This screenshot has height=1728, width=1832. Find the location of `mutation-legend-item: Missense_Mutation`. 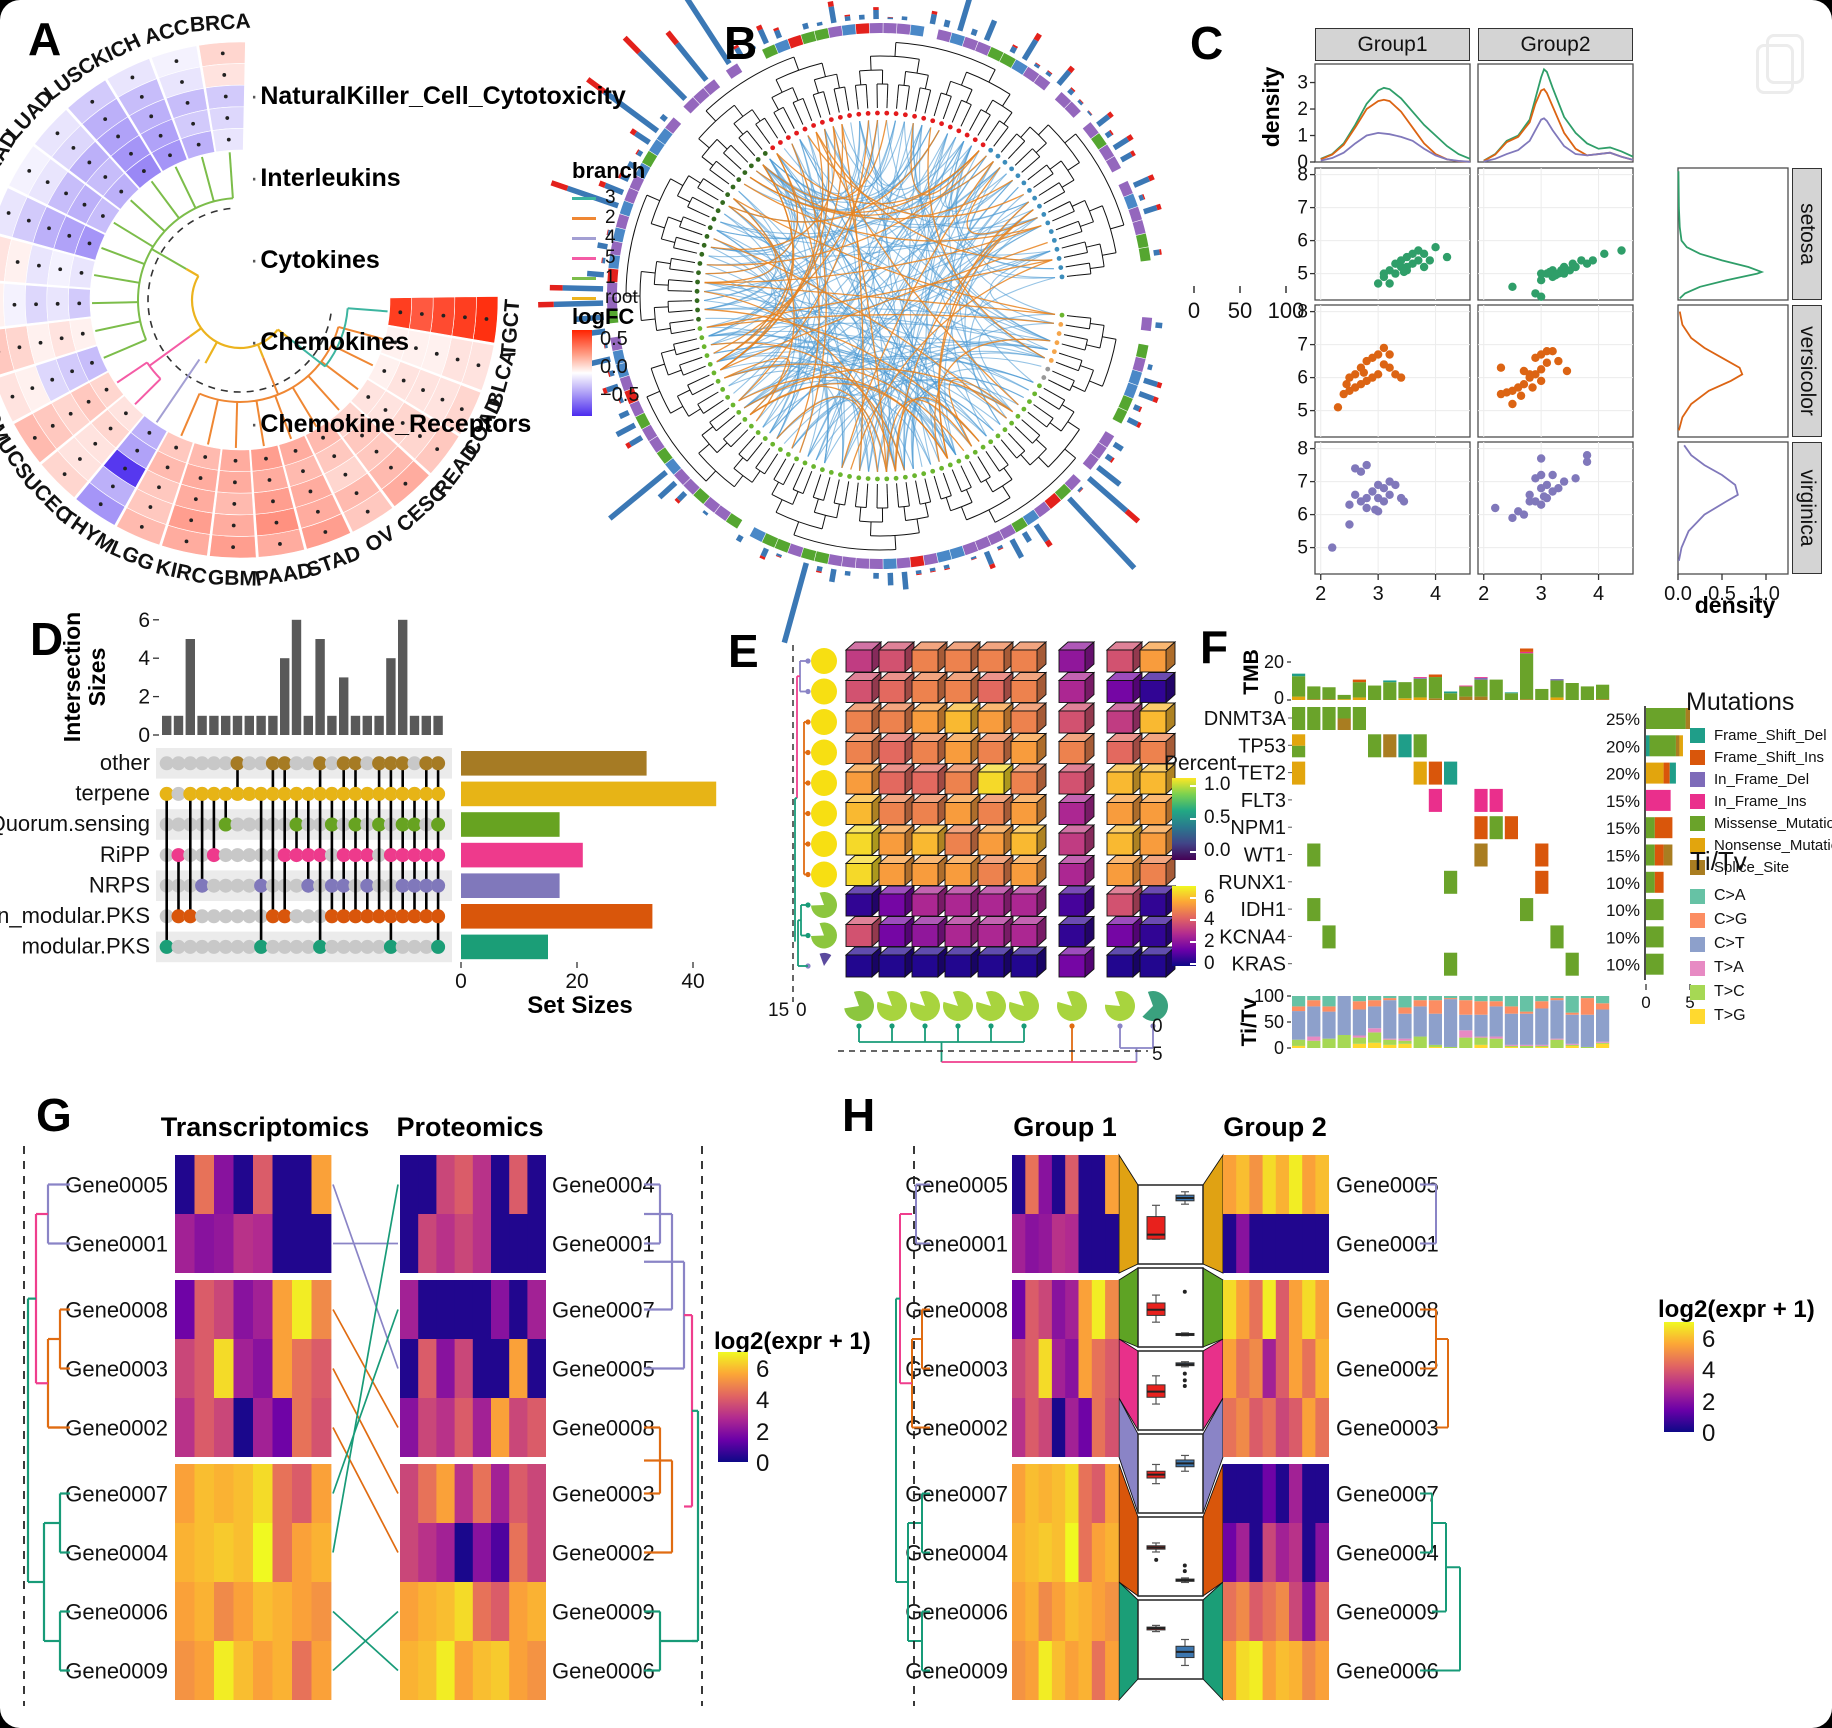

mutation-legend-item: Missense_Mutation is located at coordinates (1761, 823).